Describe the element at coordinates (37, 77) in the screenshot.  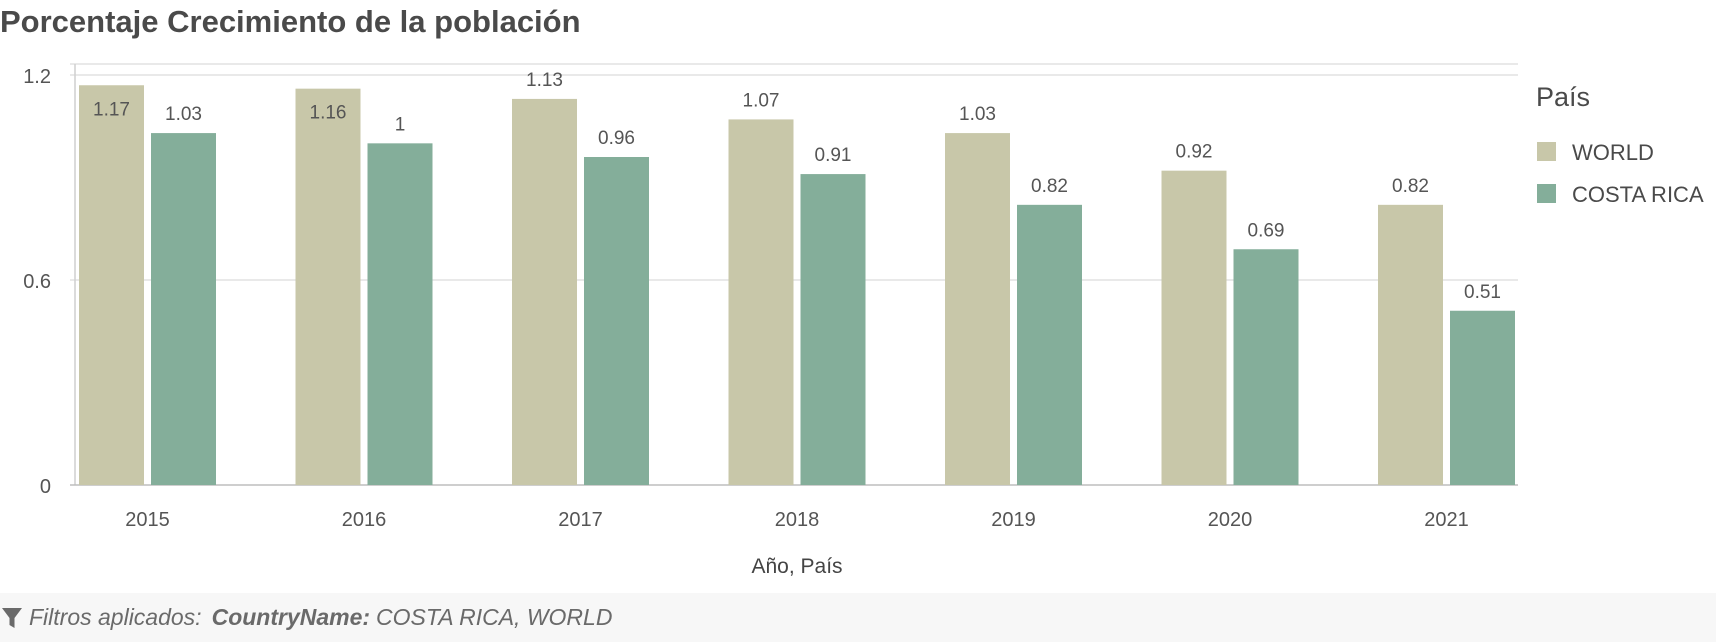
I see `y-tick-label: 1.2` at that location.